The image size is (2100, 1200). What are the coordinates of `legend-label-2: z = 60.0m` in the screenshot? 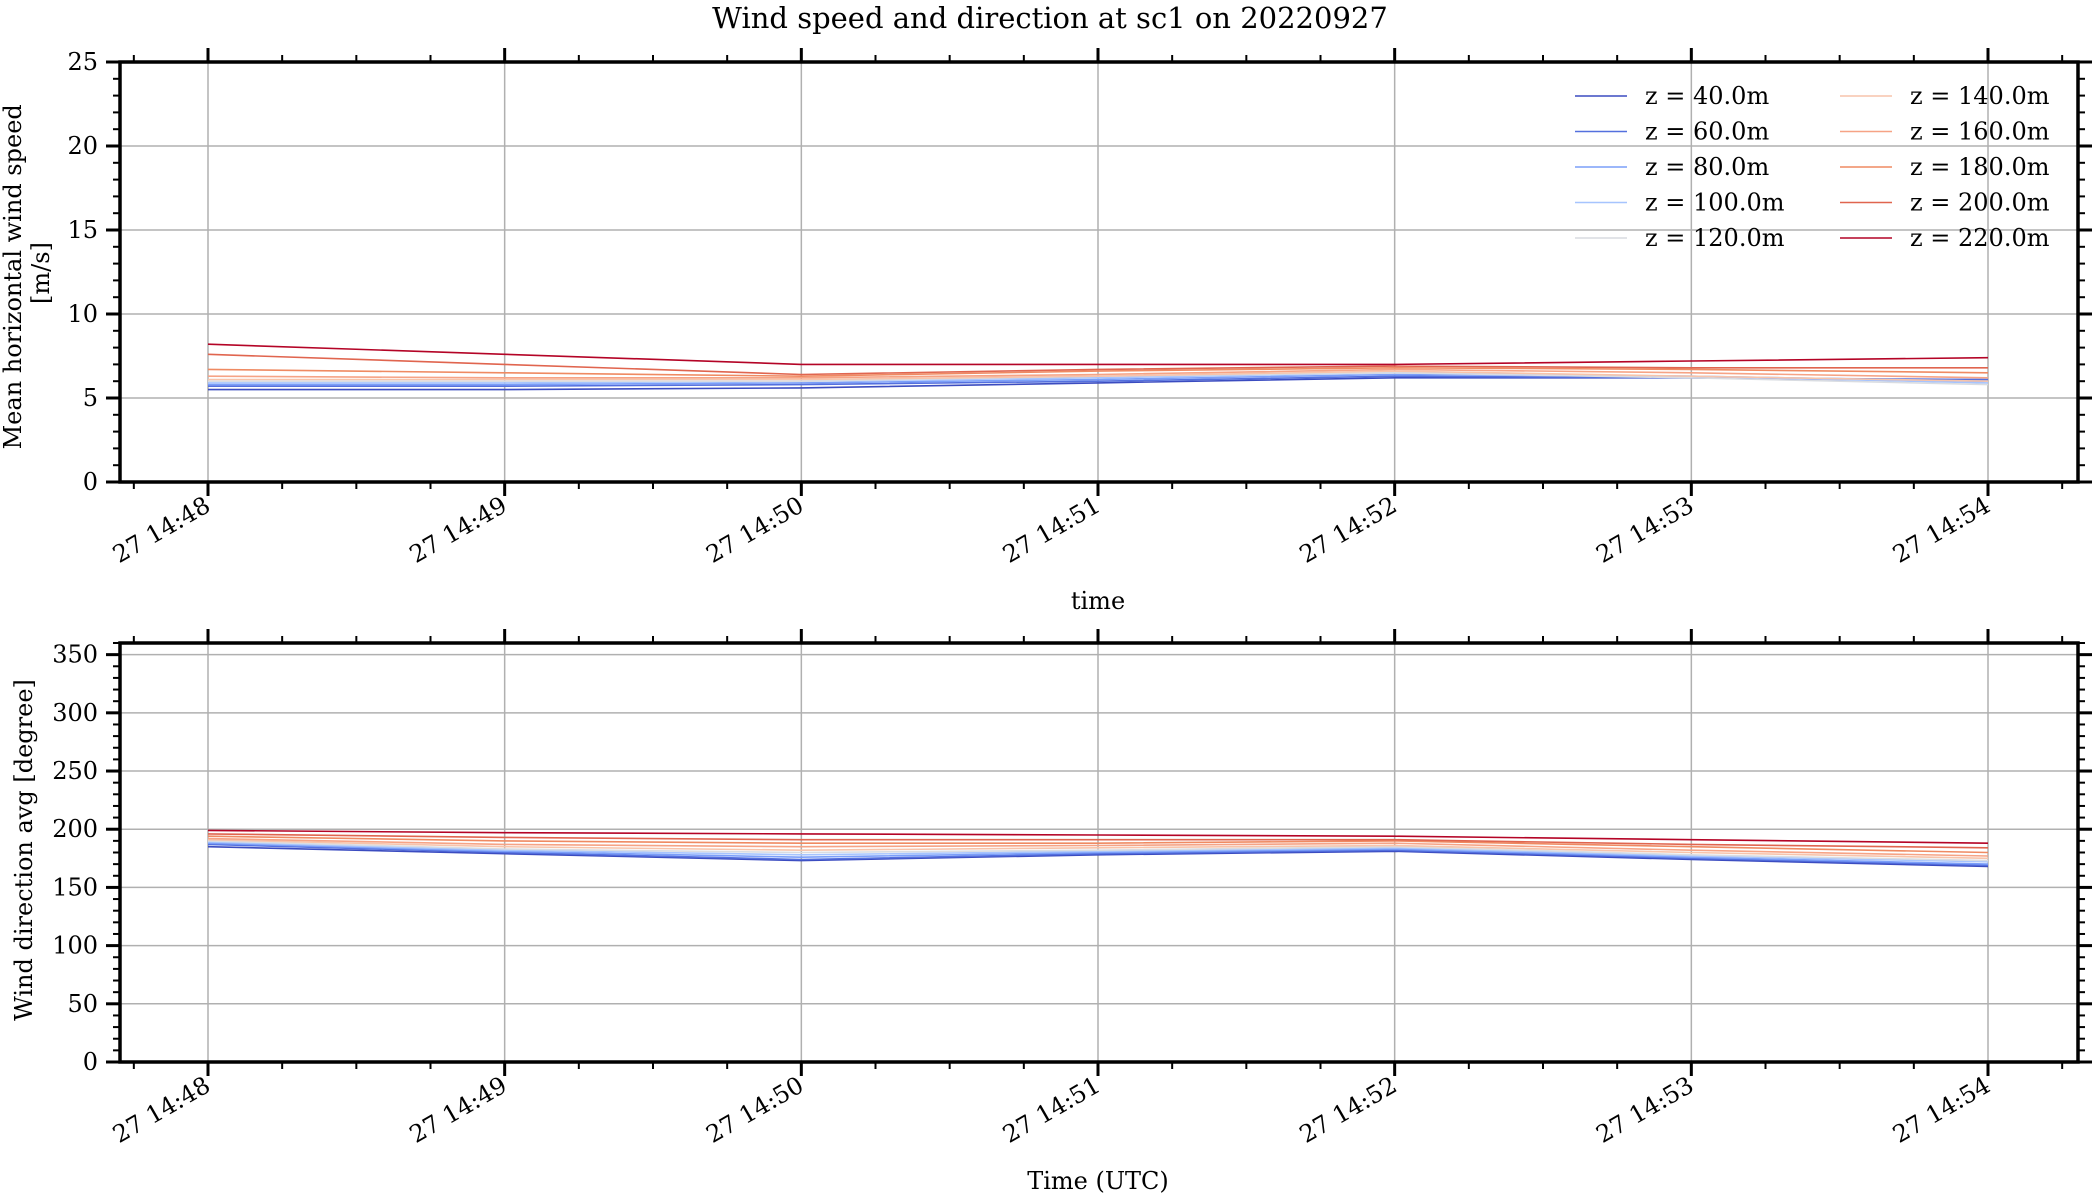 It's located at (1707, 132).